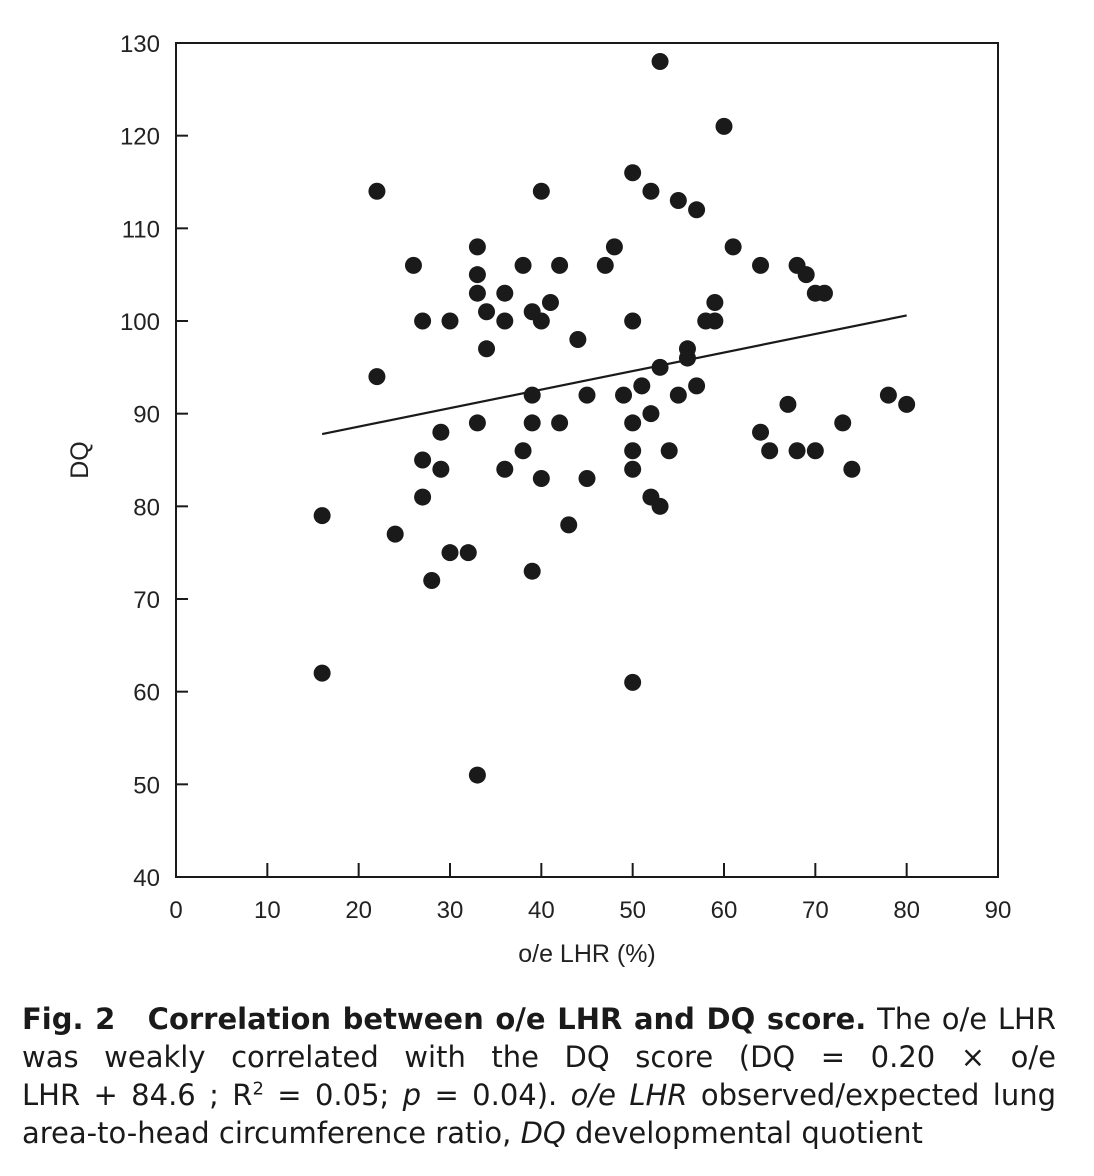  Describe the element at coordinates (412, 1095) in the screenshot. I see `caption-p-symbol: p` at that location.